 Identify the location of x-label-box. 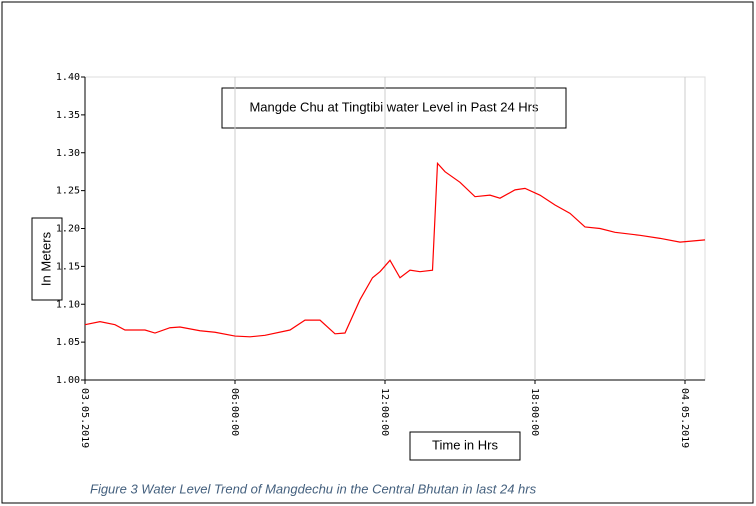
(465, 446).